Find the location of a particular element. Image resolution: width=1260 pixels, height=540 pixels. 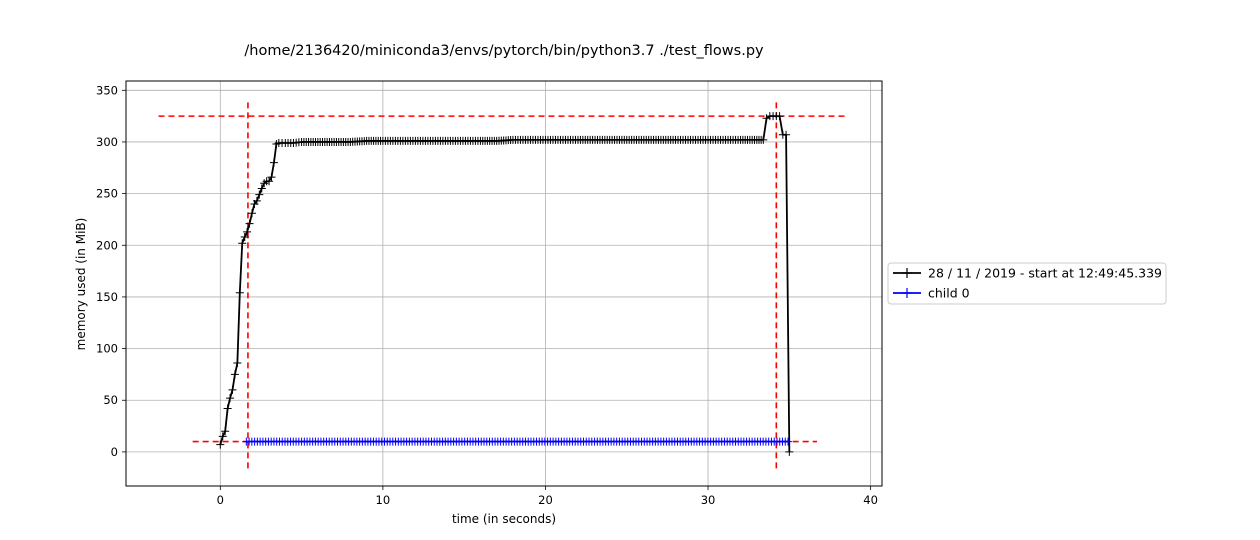

series-markers-child is located at coordinates (517, 441).